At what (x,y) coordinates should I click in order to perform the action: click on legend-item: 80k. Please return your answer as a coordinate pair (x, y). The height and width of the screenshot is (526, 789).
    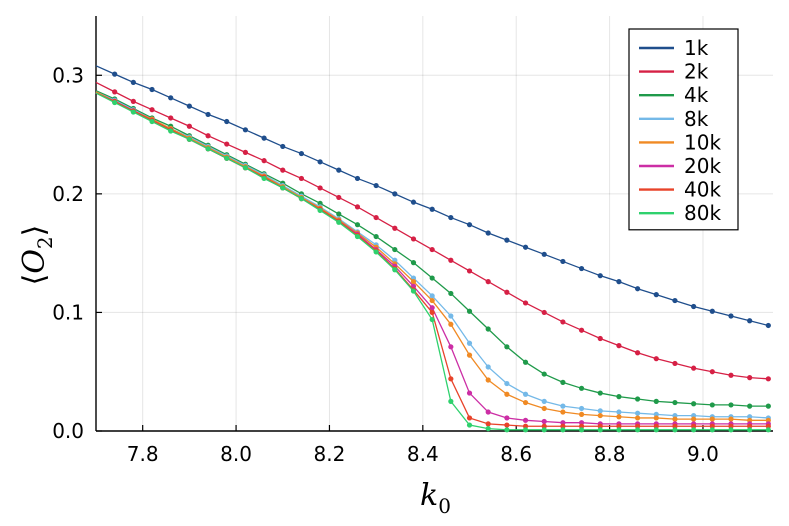
    Looking at the image, I should click on (680, 213).